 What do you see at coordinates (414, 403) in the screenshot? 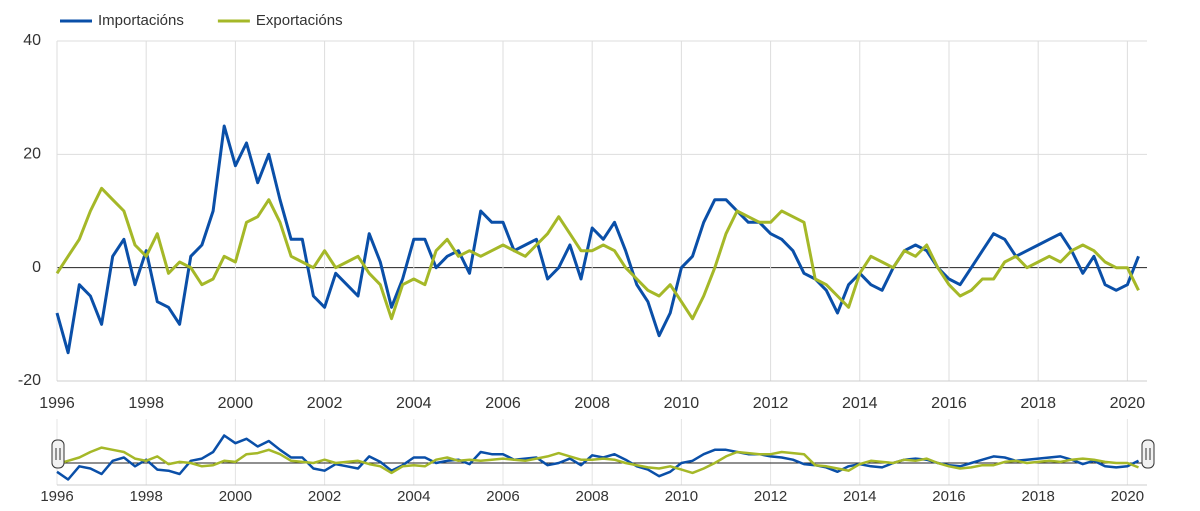
I see `x-tick-label: 2004` at bounding box center [414, 403].